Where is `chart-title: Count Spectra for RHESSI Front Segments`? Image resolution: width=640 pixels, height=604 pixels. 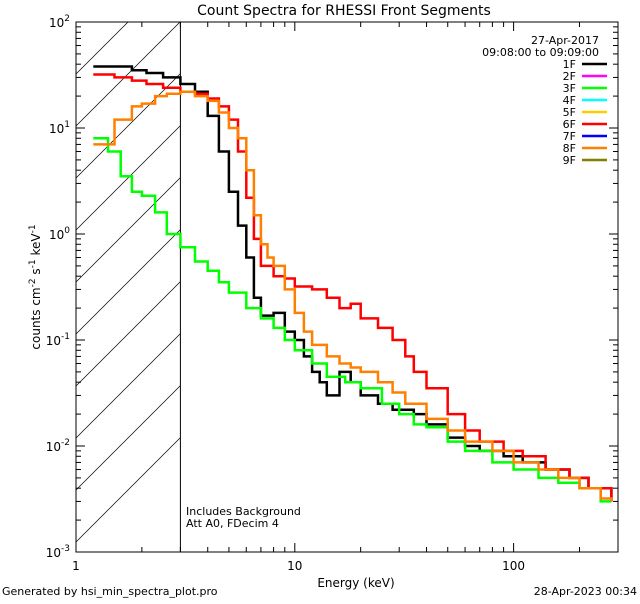
chart-title: Count Spectra for RHESSI Front Segments is located at coordinates (344, 11).